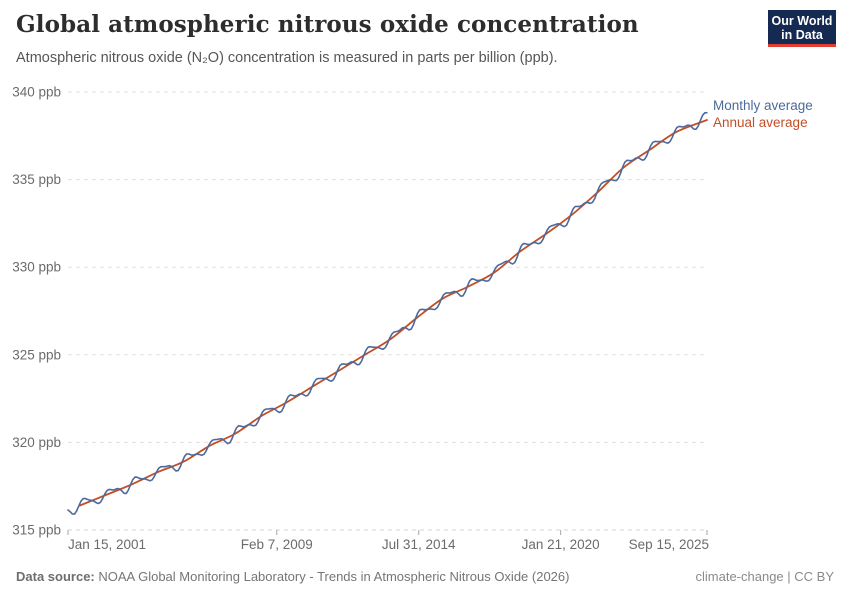  Describe the element at coordinates (36, 354) in the screenshot. I see `y-axis-tick-label: 325 ppb` at that location.